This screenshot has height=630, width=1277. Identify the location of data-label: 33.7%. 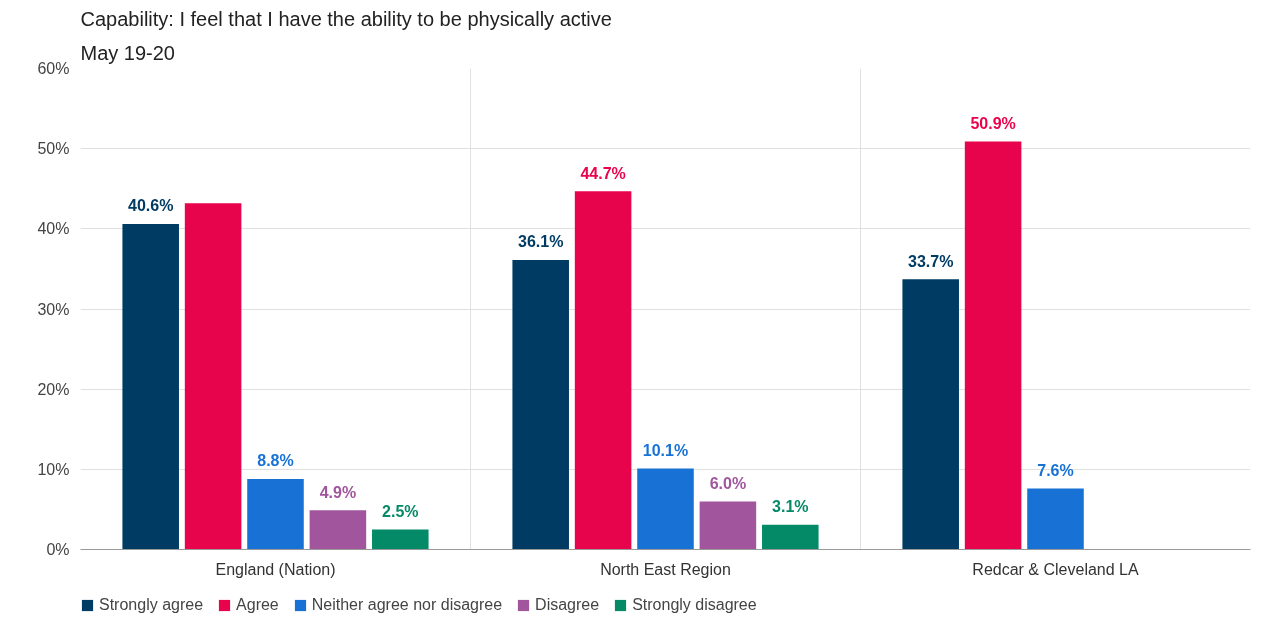
(931, 261).